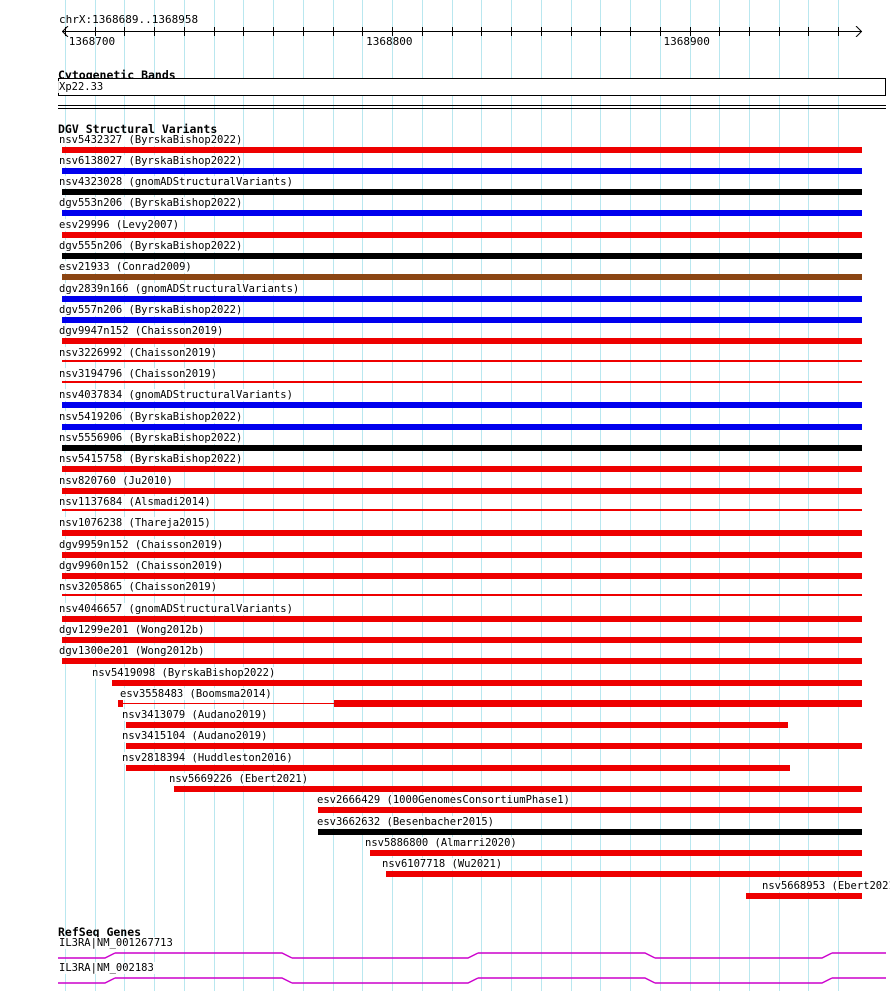 Image resolution: width=890 pixels, height=998 pixels. Describe the element at coordinates (825, 886) in the screenshot. I see `dgv-variant-label: nsv5668953 (Ebert2021)` at that location.